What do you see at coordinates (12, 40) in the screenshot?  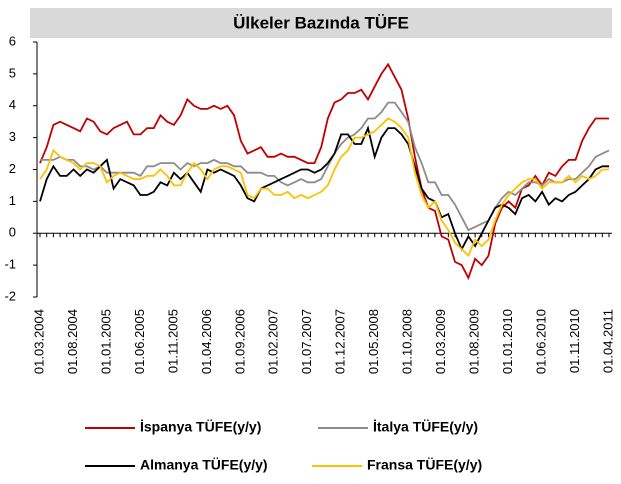 I see `y-tick-label: 6` at bounding box center [12, 40].